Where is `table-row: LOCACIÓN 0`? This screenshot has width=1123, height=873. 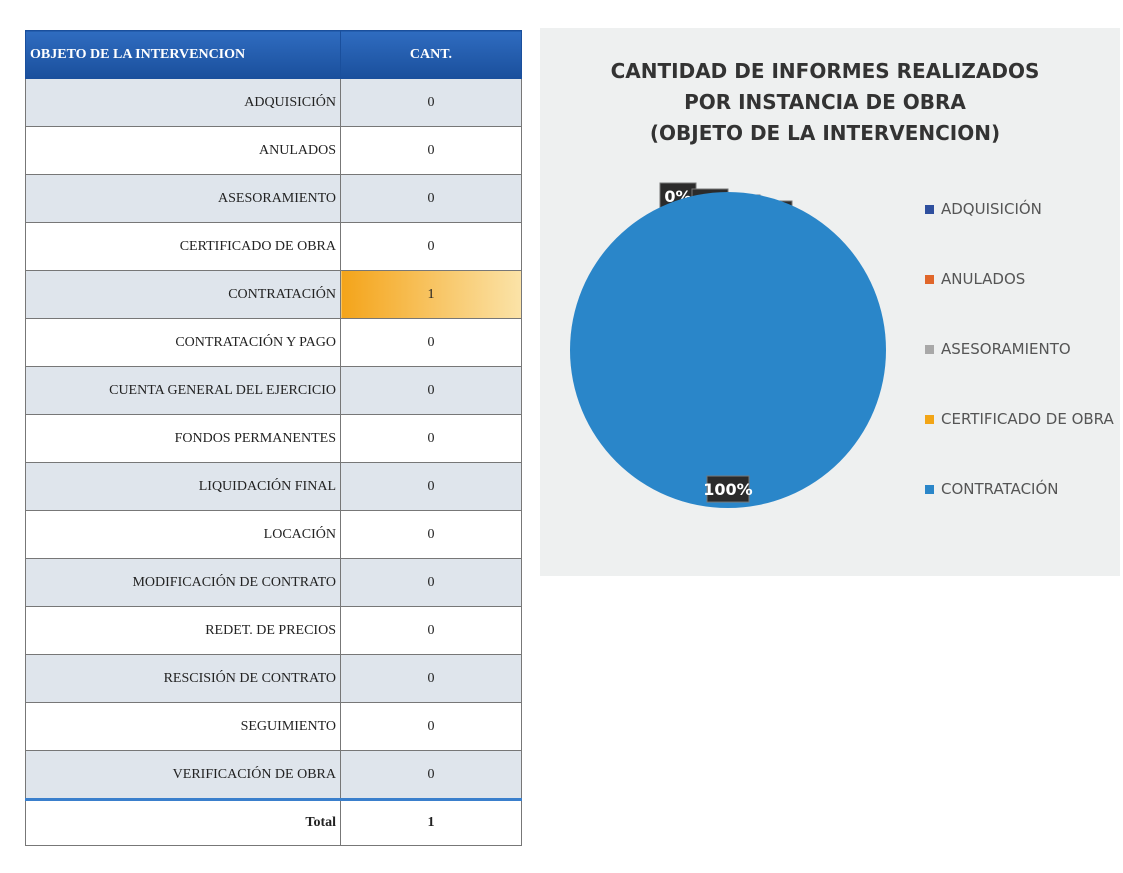 table-row: LOCACIÓN 0 is located at coordinates (273, 534).